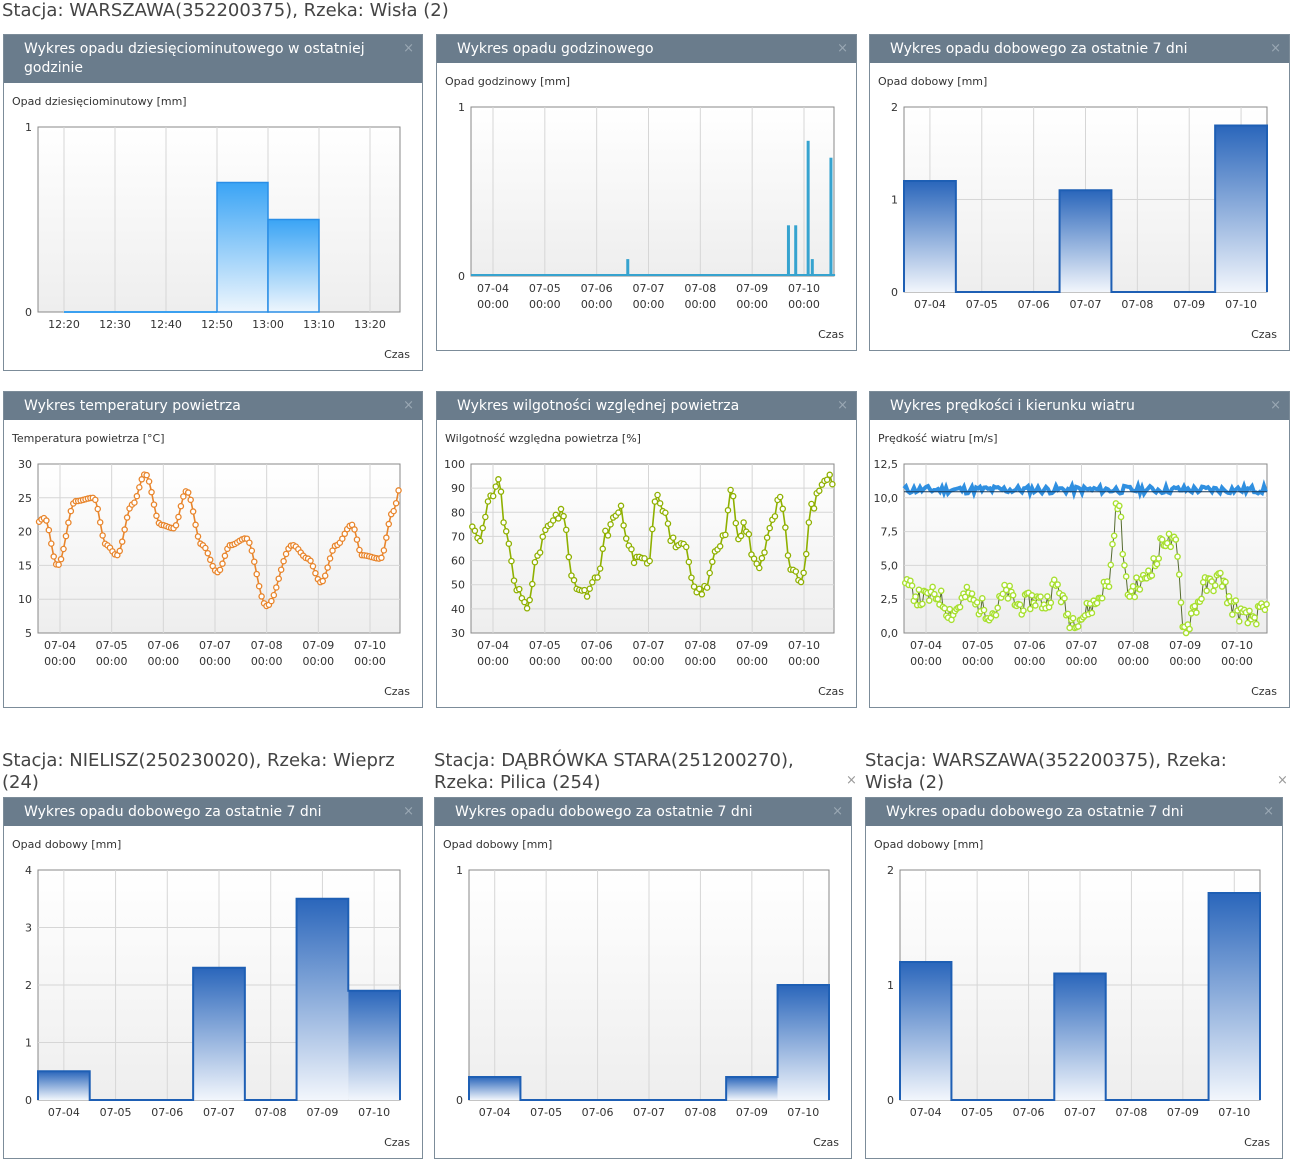 This screenshot has width=1299, height=1166. Describe the element at coordinates (163, 645) in the screenshot. I see `x-tick-label: 07-06` at that location.